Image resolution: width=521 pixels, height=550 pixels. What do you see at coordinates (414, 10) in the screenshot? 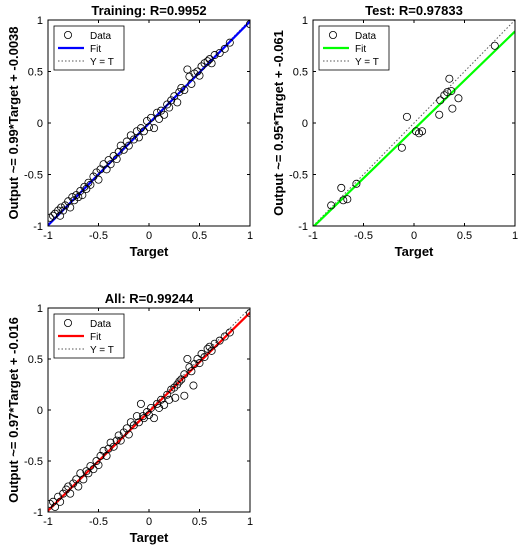
I see `chart-title: Test: R=0.97833` at bounding box center [414, 10].